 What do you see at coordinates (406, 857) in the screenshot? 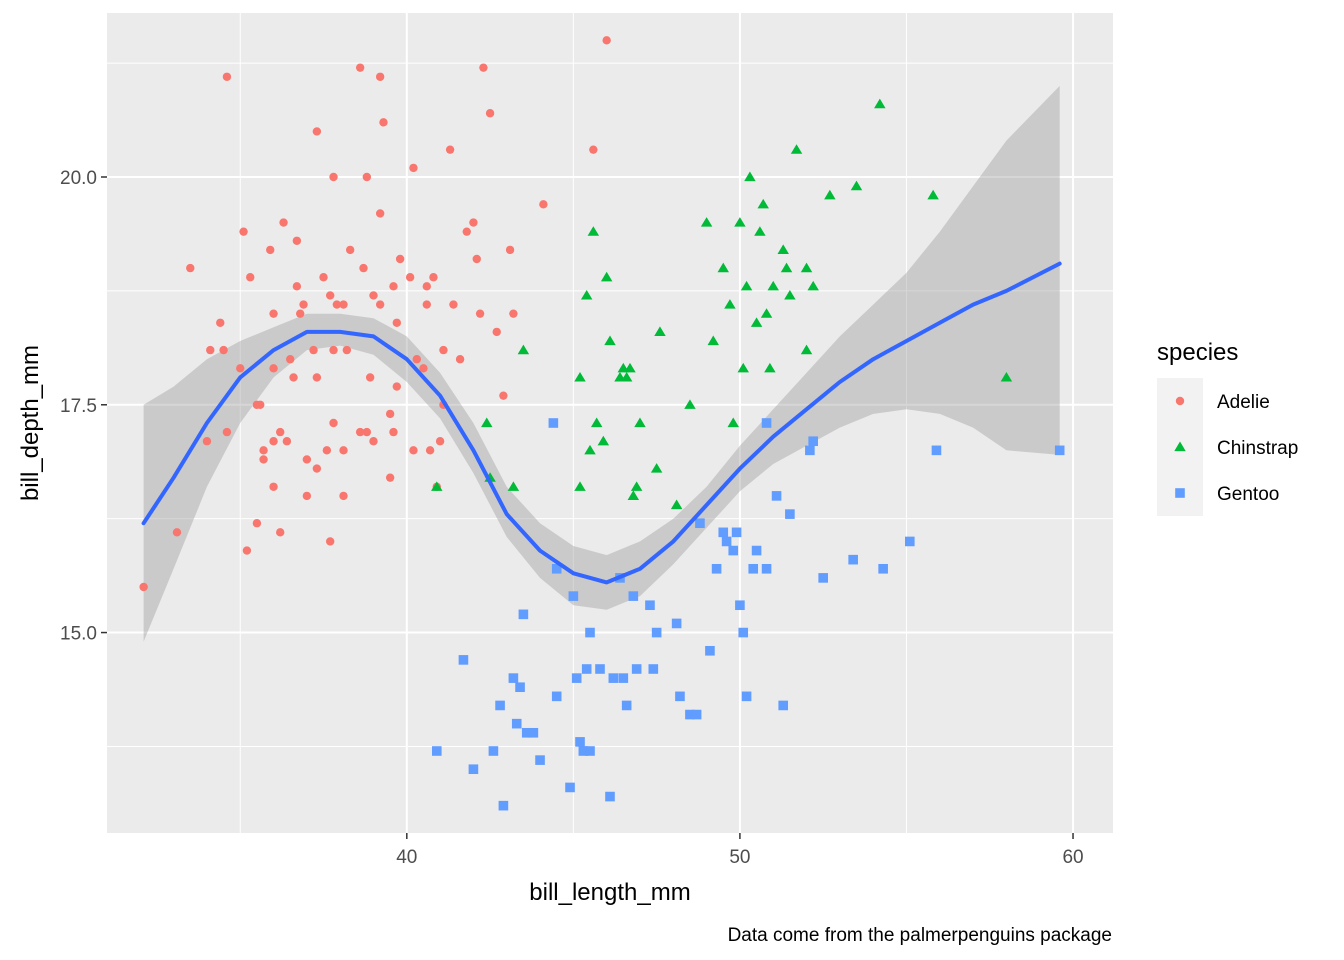
I see `x-tick-label: 40` at bounding box center [406, 857].